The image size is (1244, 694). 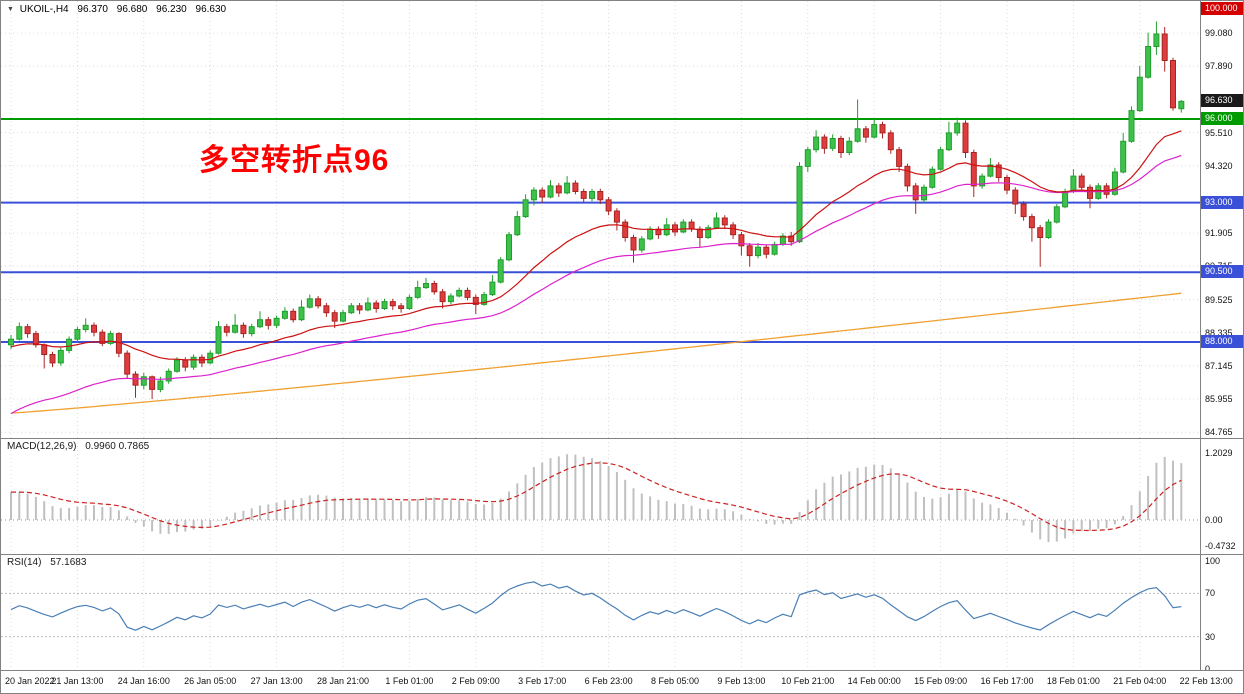 What do you see at coordinates (1222, 341) in the screenshot?
I see `price-level-badge: 88.000` at bounding box center [1222, 341].